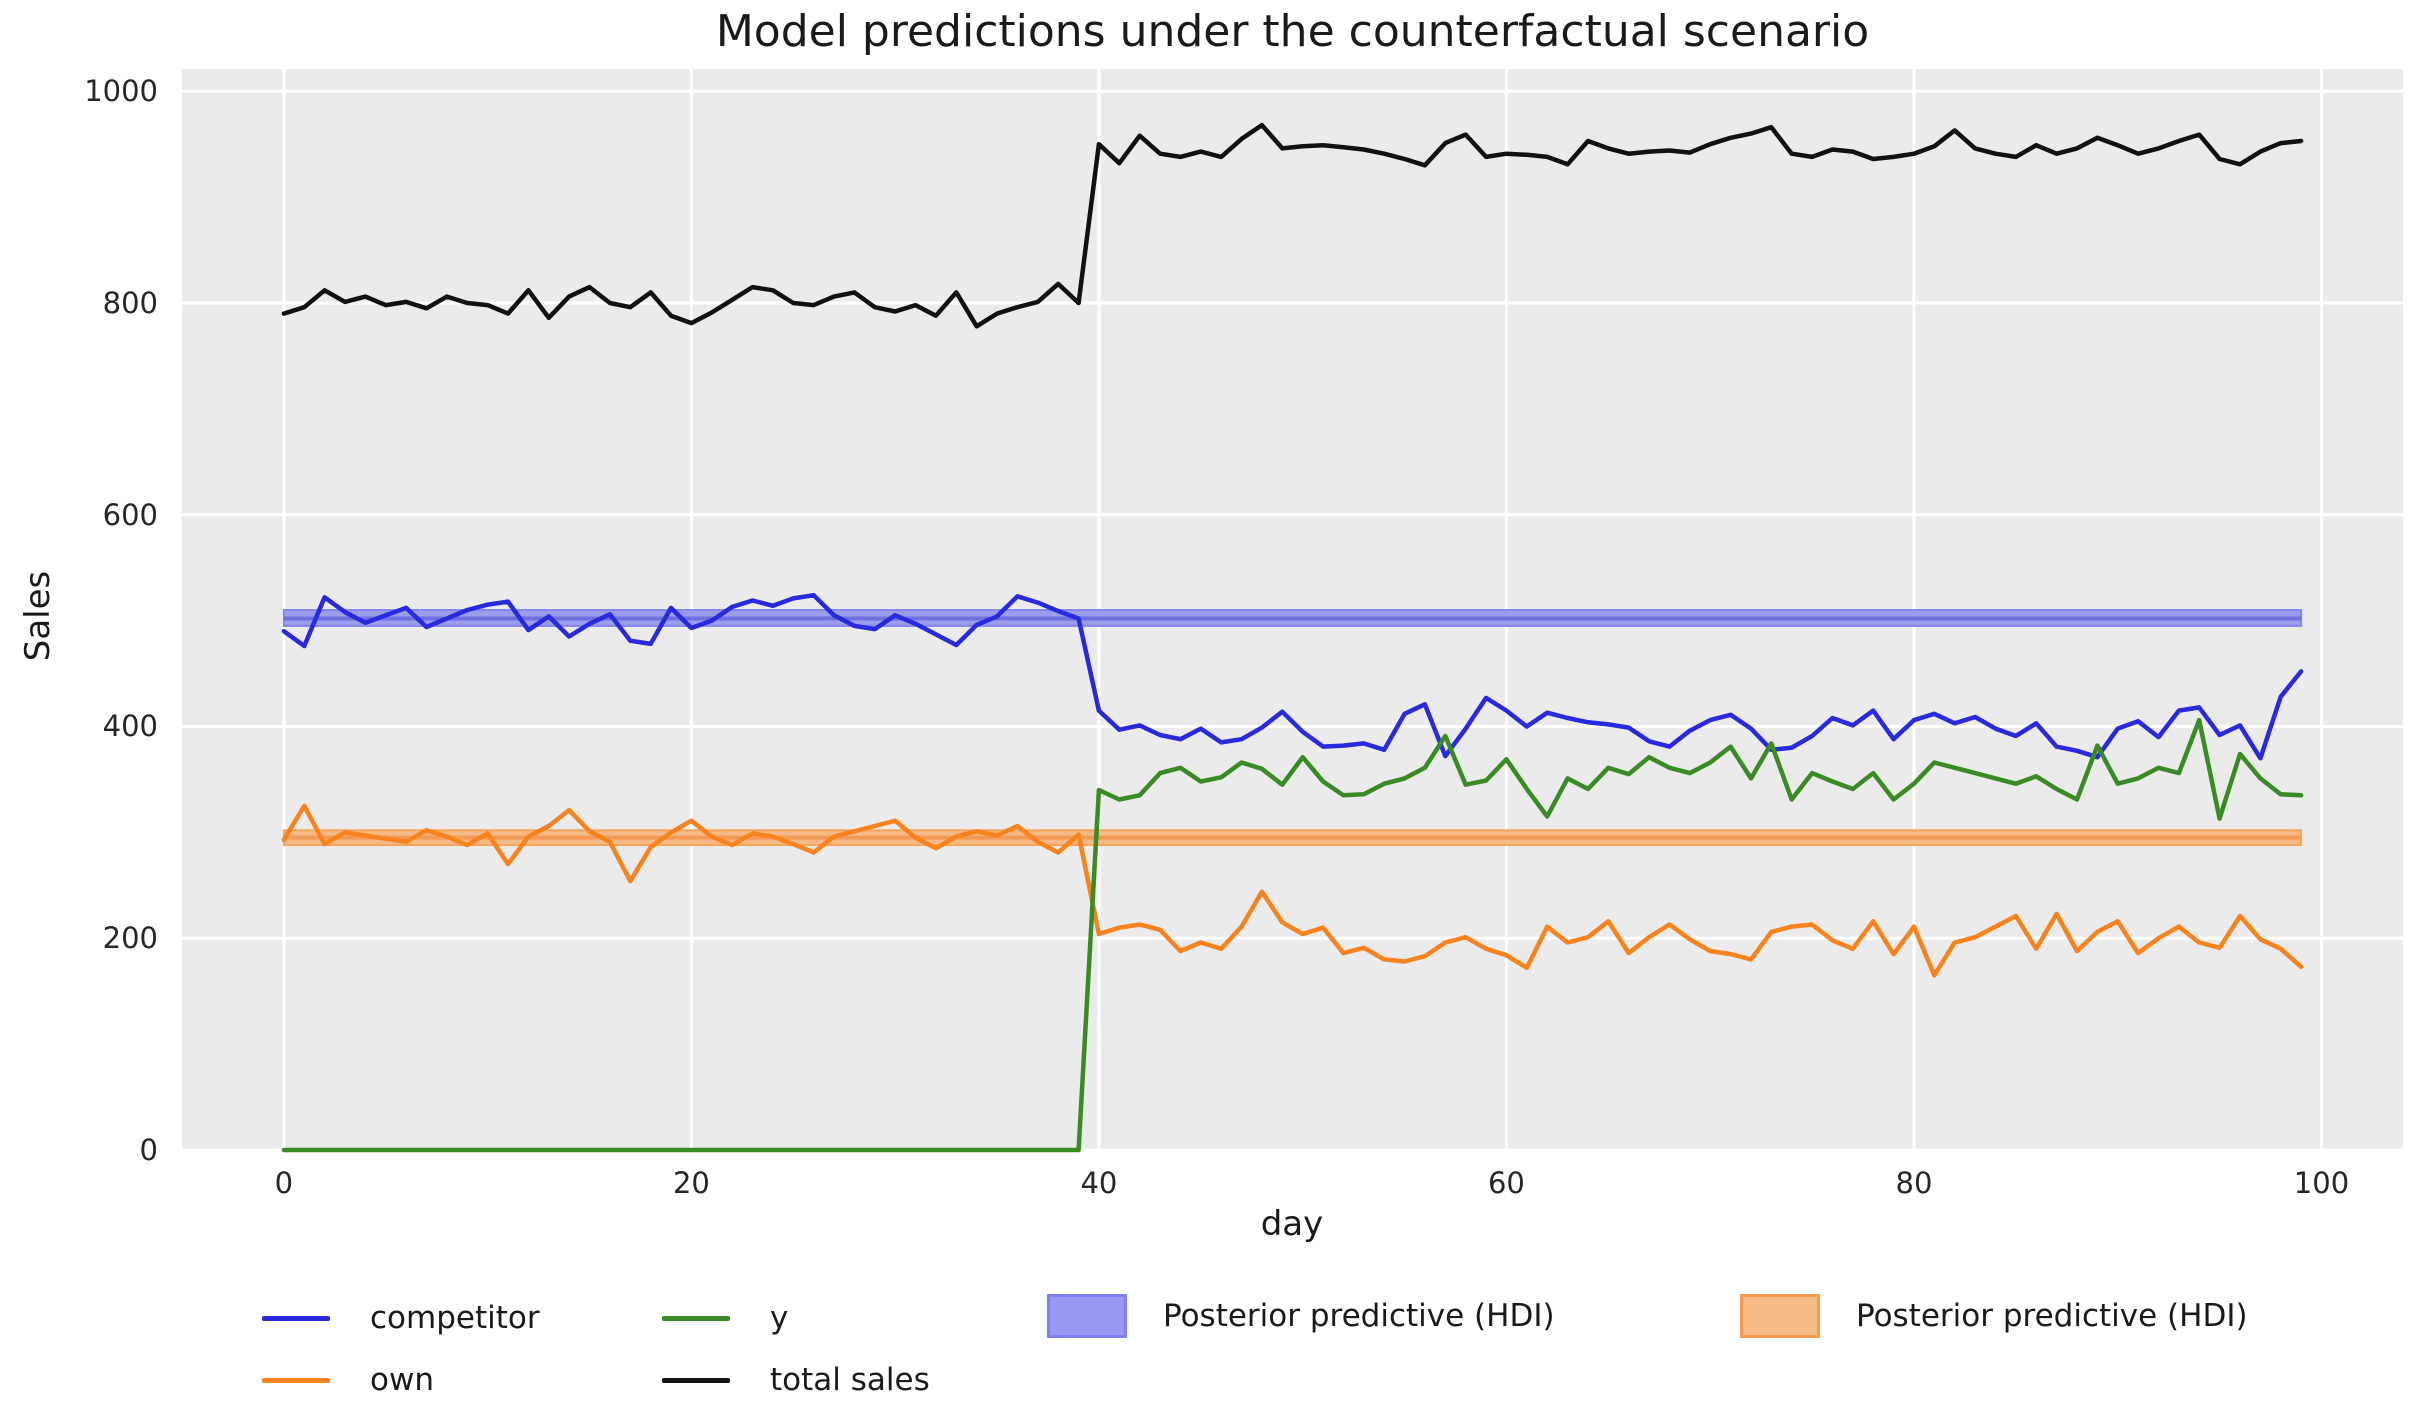 The image size is (2423, 1423). What do you see at coordinates (1780, 1316) in the screenshot?
I see `legend-patch-marker-hdi-orange` at bounding box center [1780, 1316].